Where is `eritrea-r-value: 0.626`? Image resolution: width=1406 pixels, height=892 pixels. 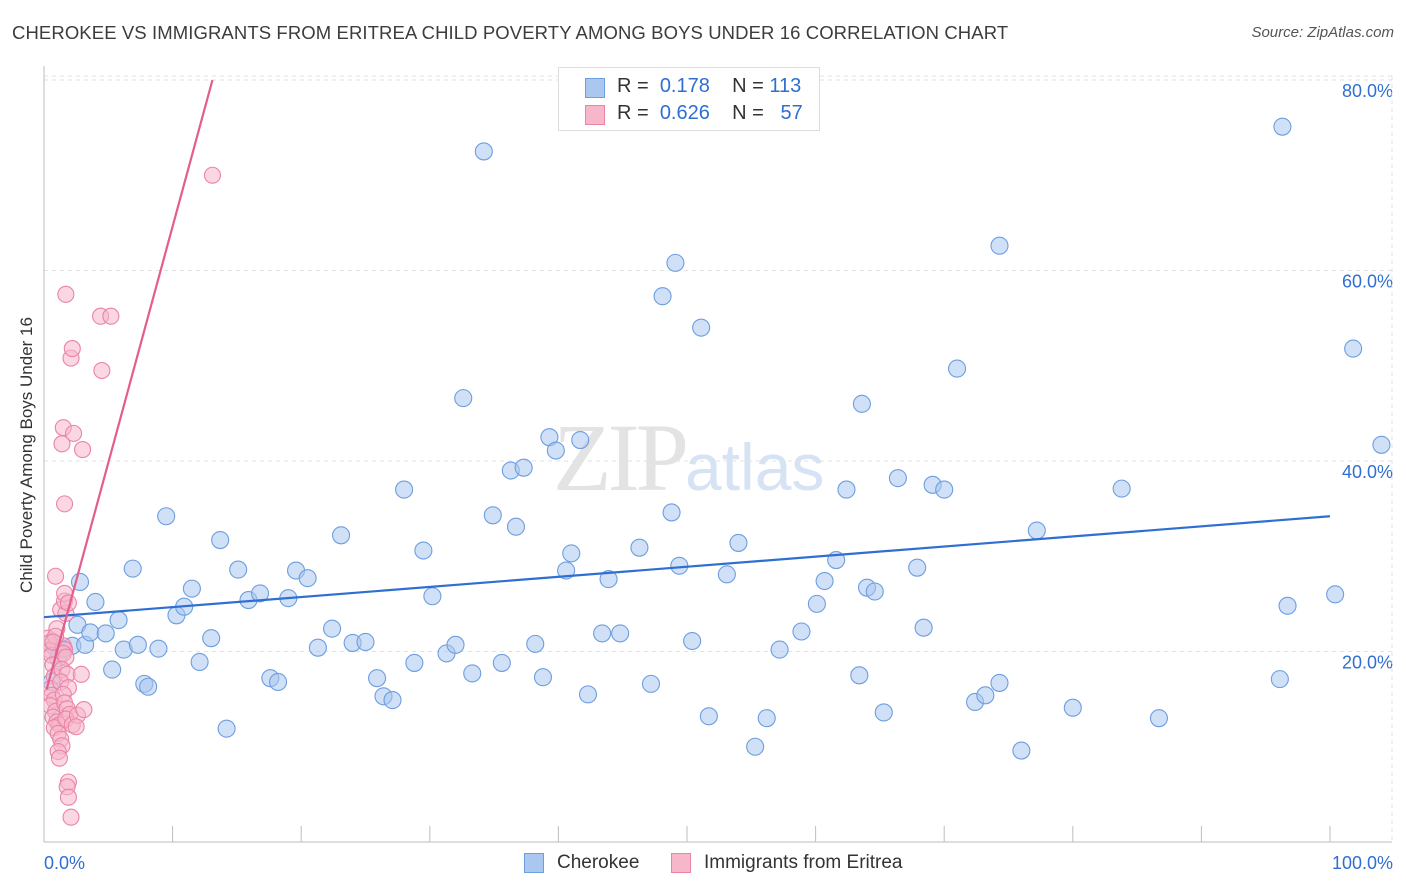
eritrea-r-value: 0.626 is located at coordinates (684, 113).